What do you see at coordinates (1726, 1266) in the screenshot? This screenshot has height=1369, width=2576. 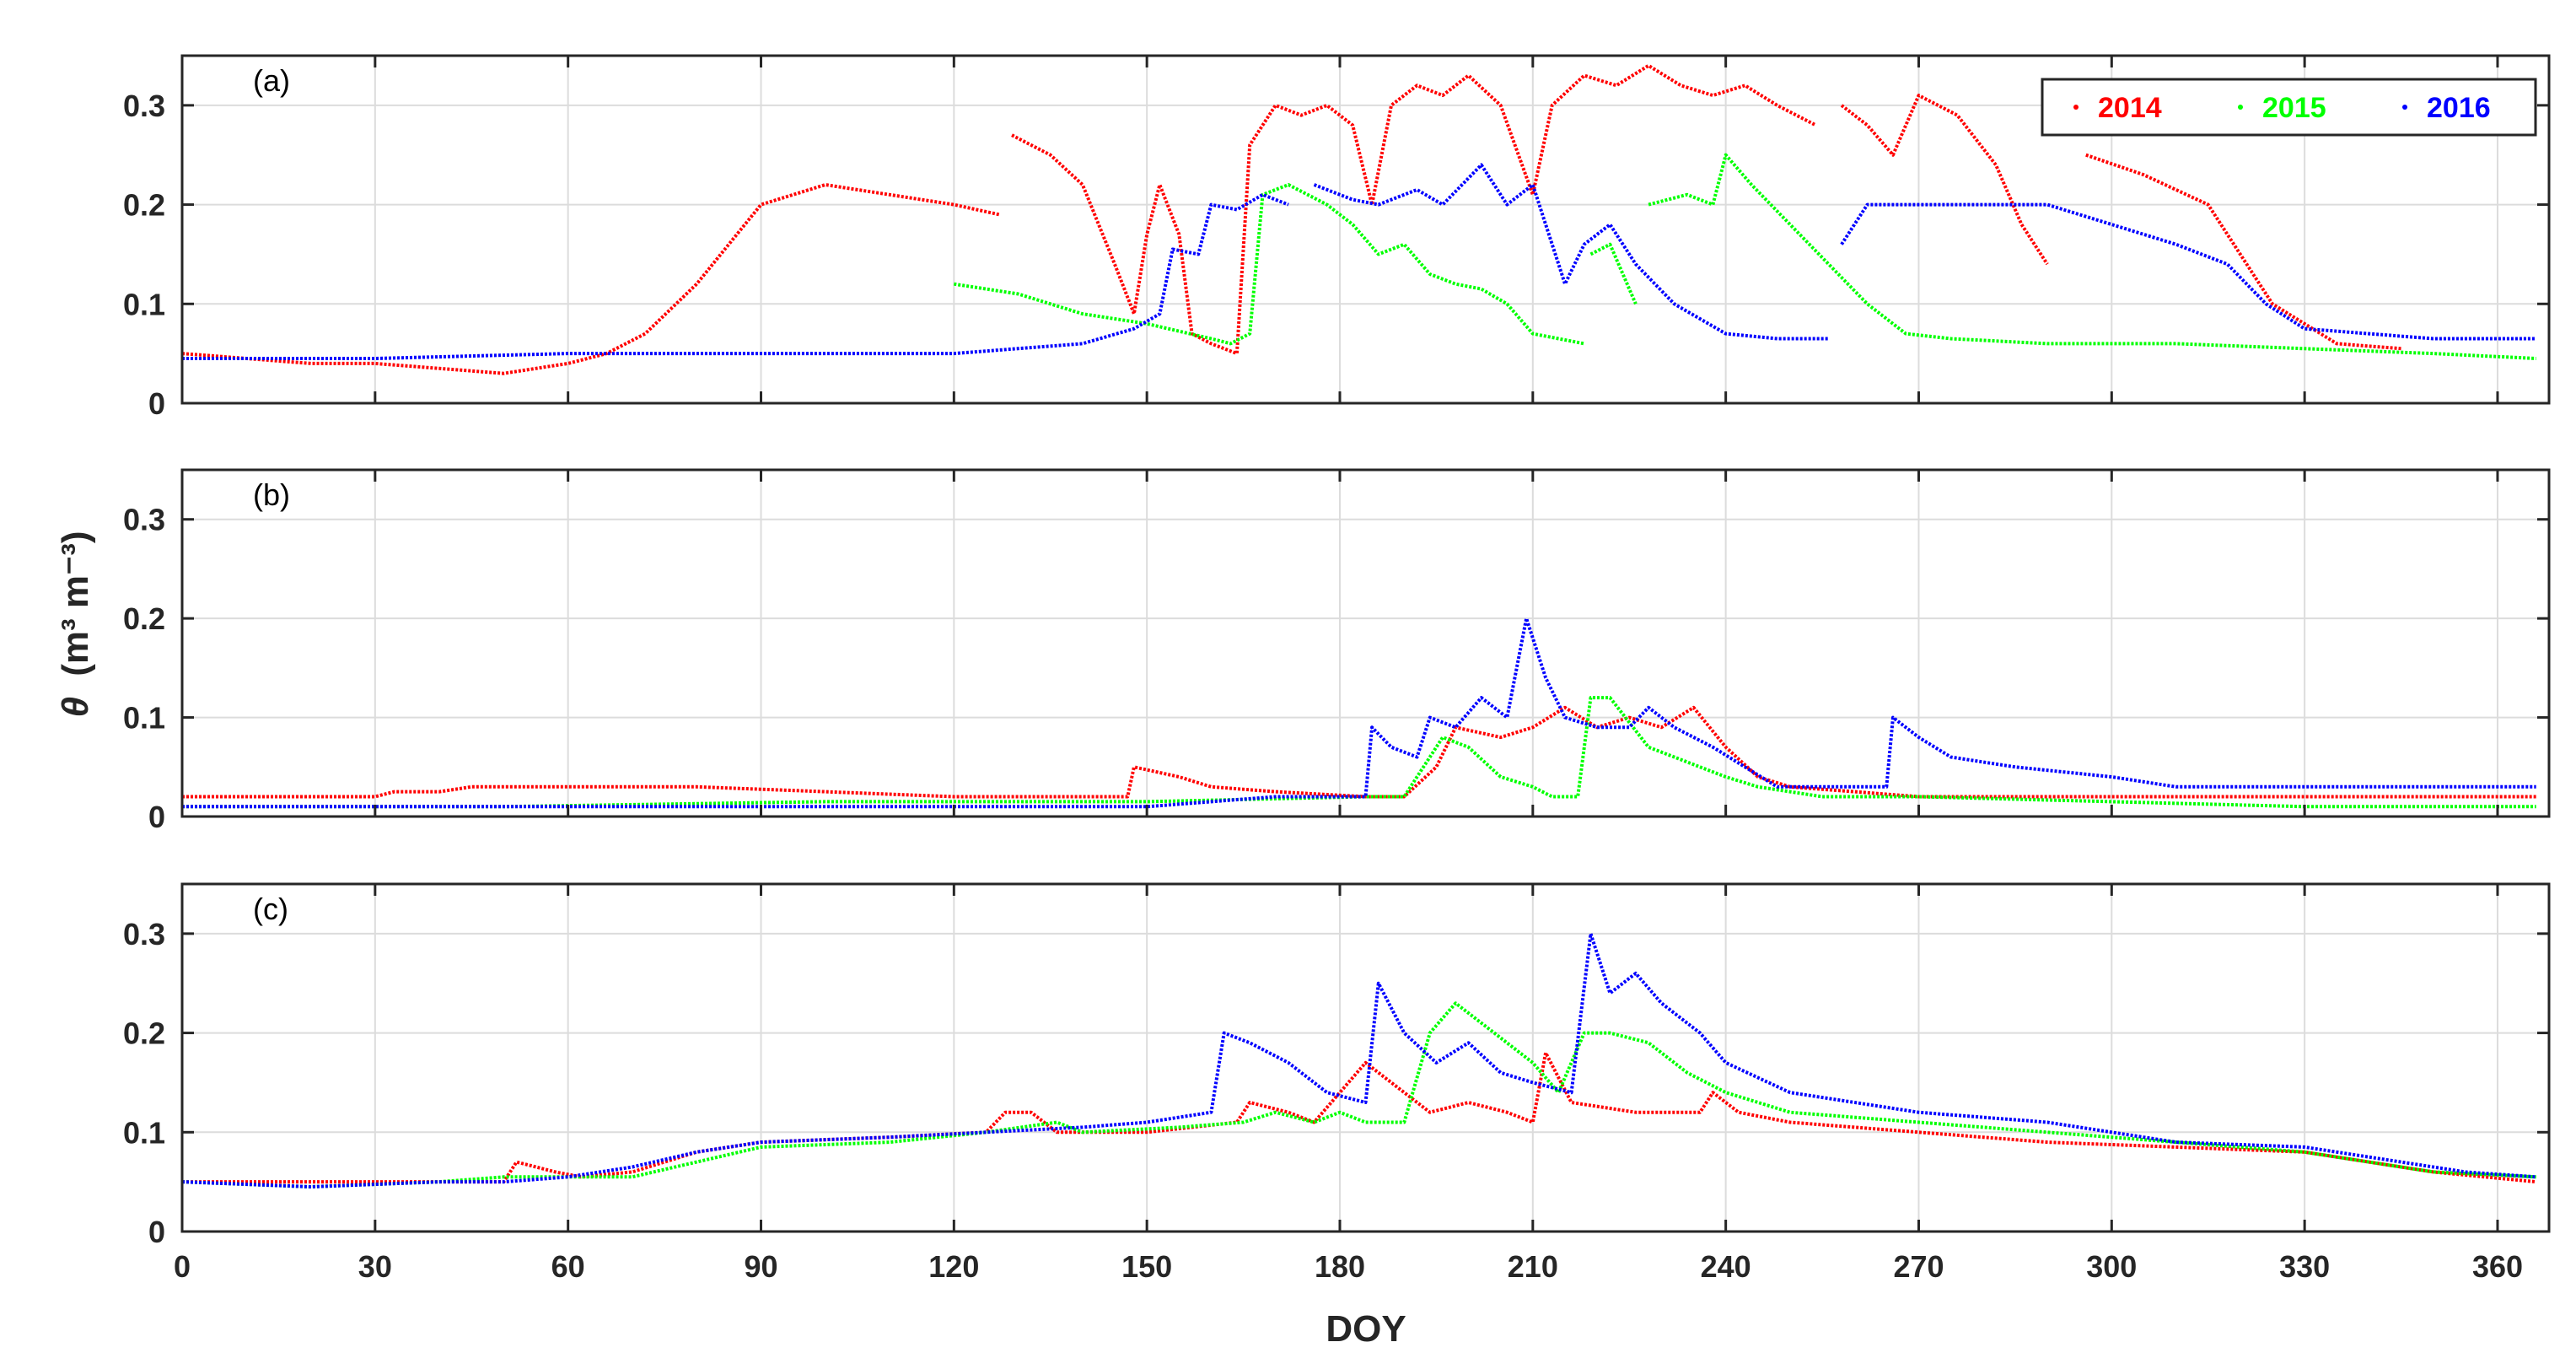 I see `x-tick-label: 240` at bounding box center [1726, 1266].